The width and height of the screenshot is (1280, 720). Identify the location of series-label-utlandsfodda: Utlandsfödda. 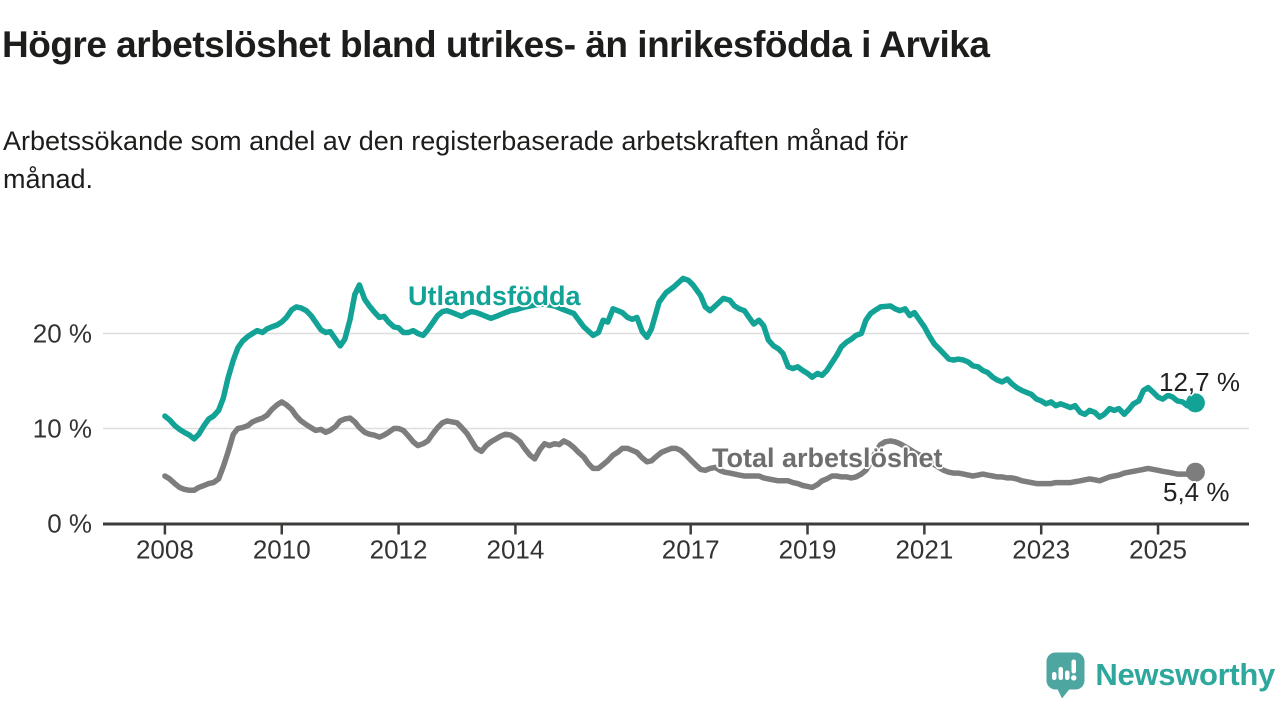
(494, 296).